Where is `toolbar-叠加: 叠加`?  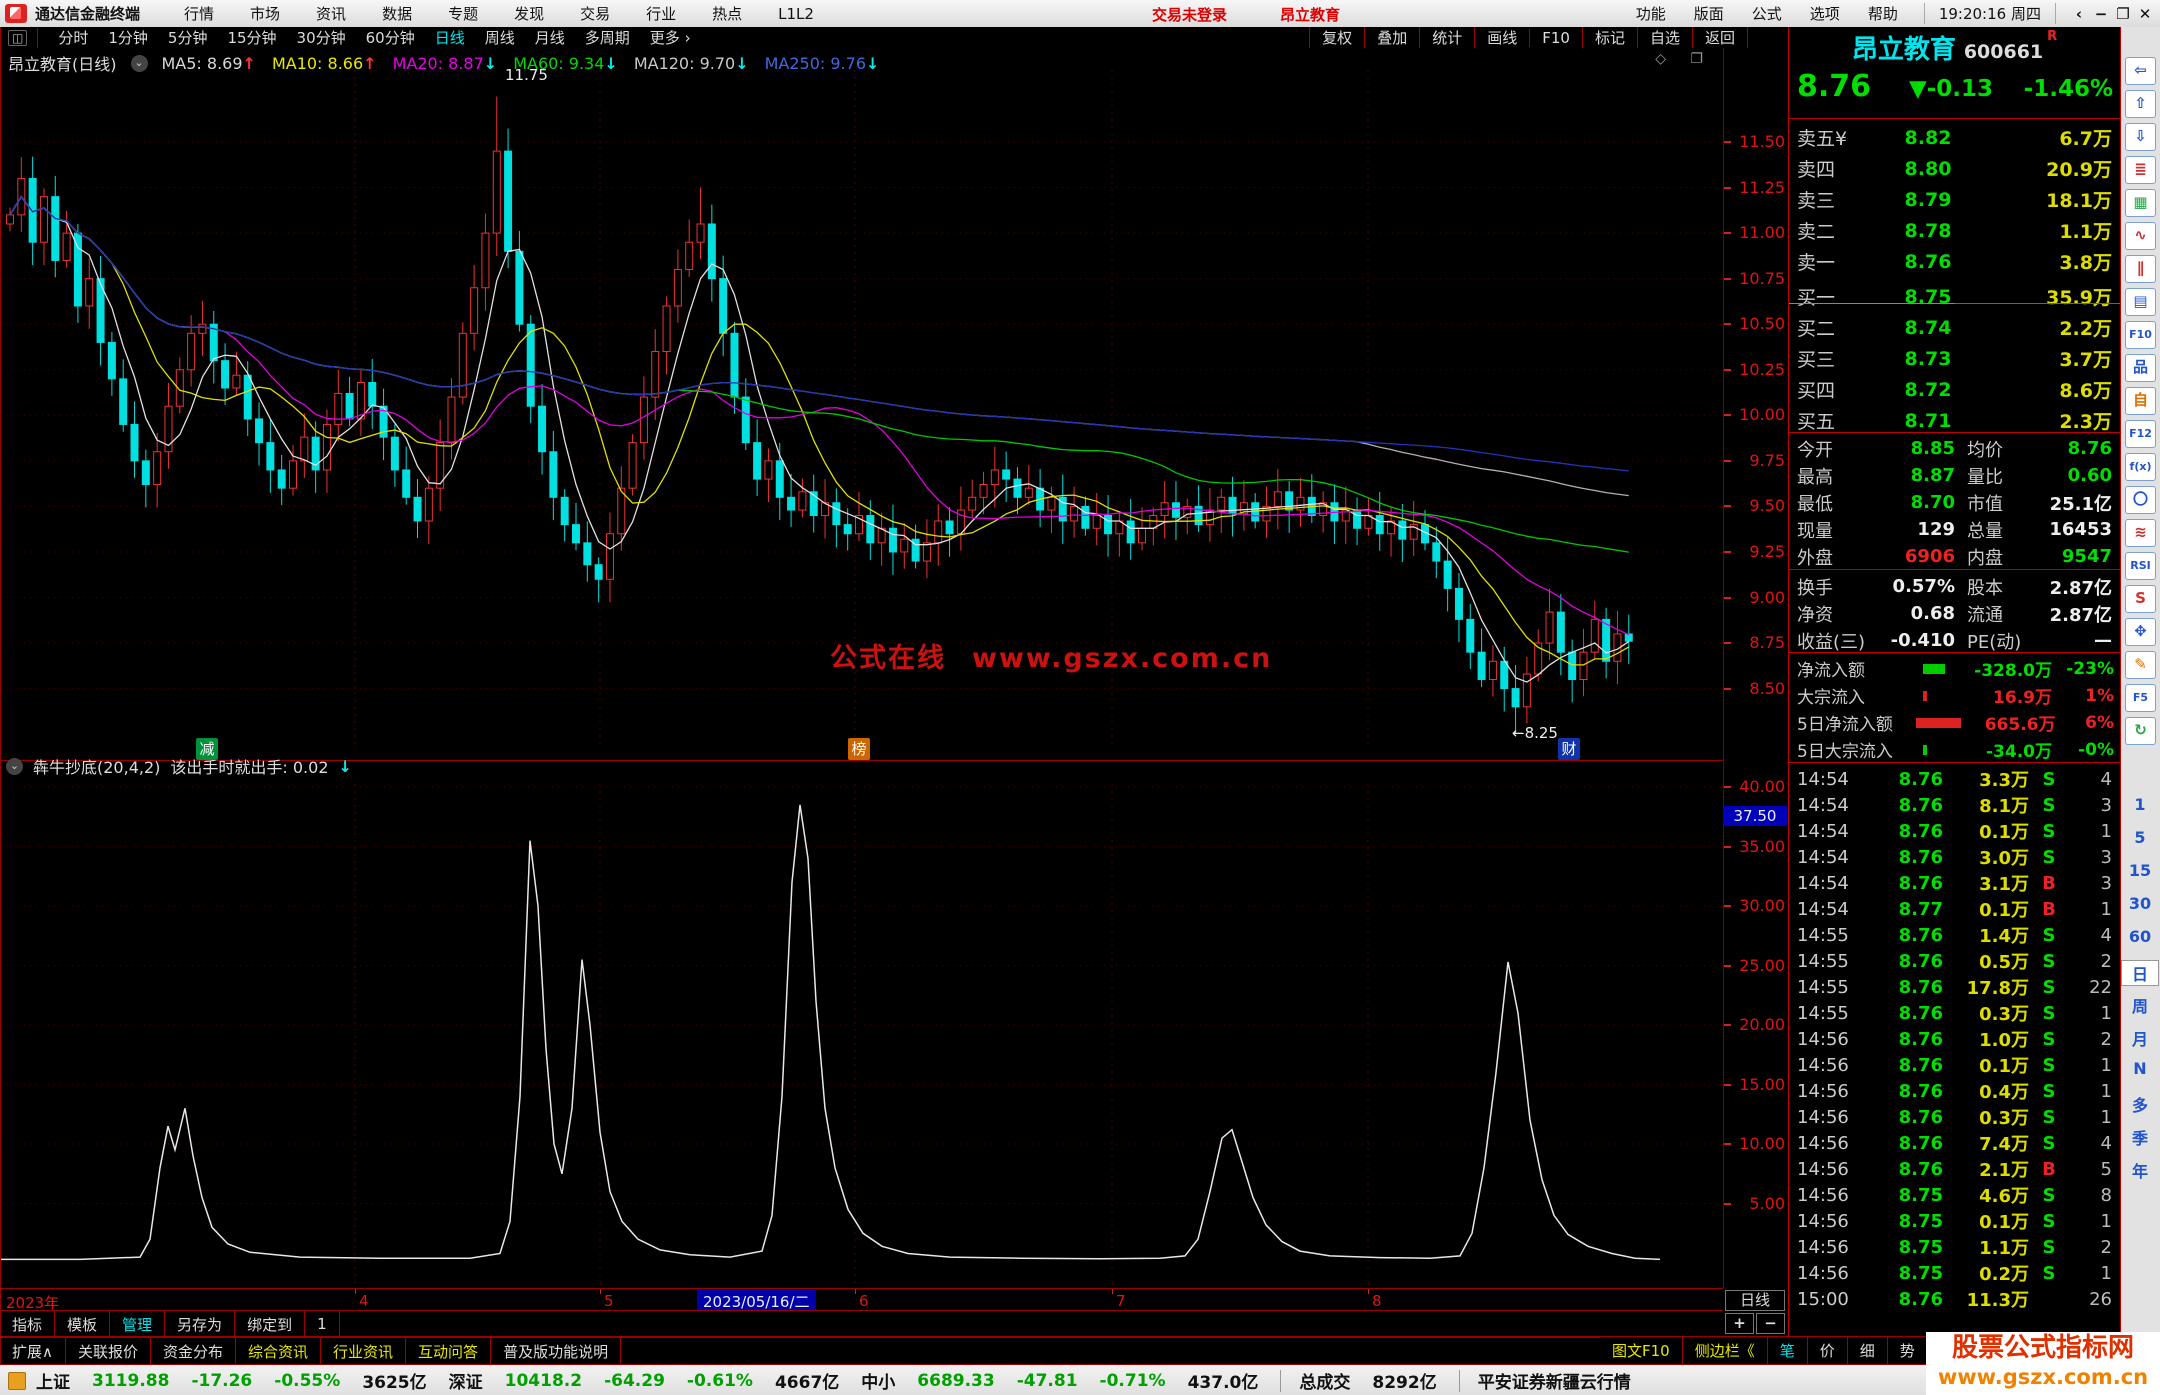
toolbar-叠加: 叠加 is located at coordinates (1391, 37).